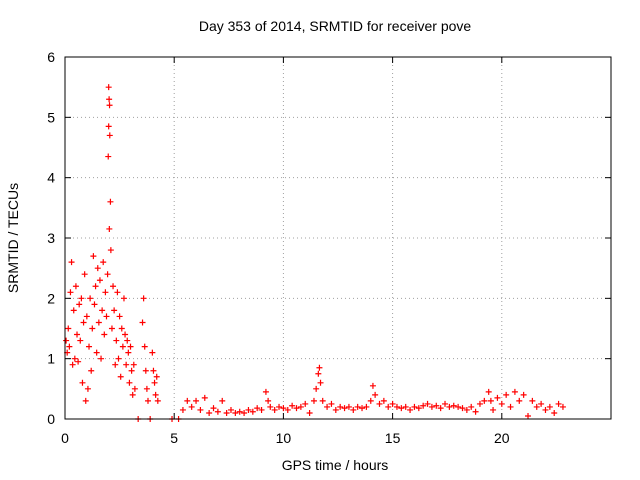 Image resolution: width=640 pixels, height=480 pixels. I want to click on x-axis-label: GPS time / hours, so click(335, 465).